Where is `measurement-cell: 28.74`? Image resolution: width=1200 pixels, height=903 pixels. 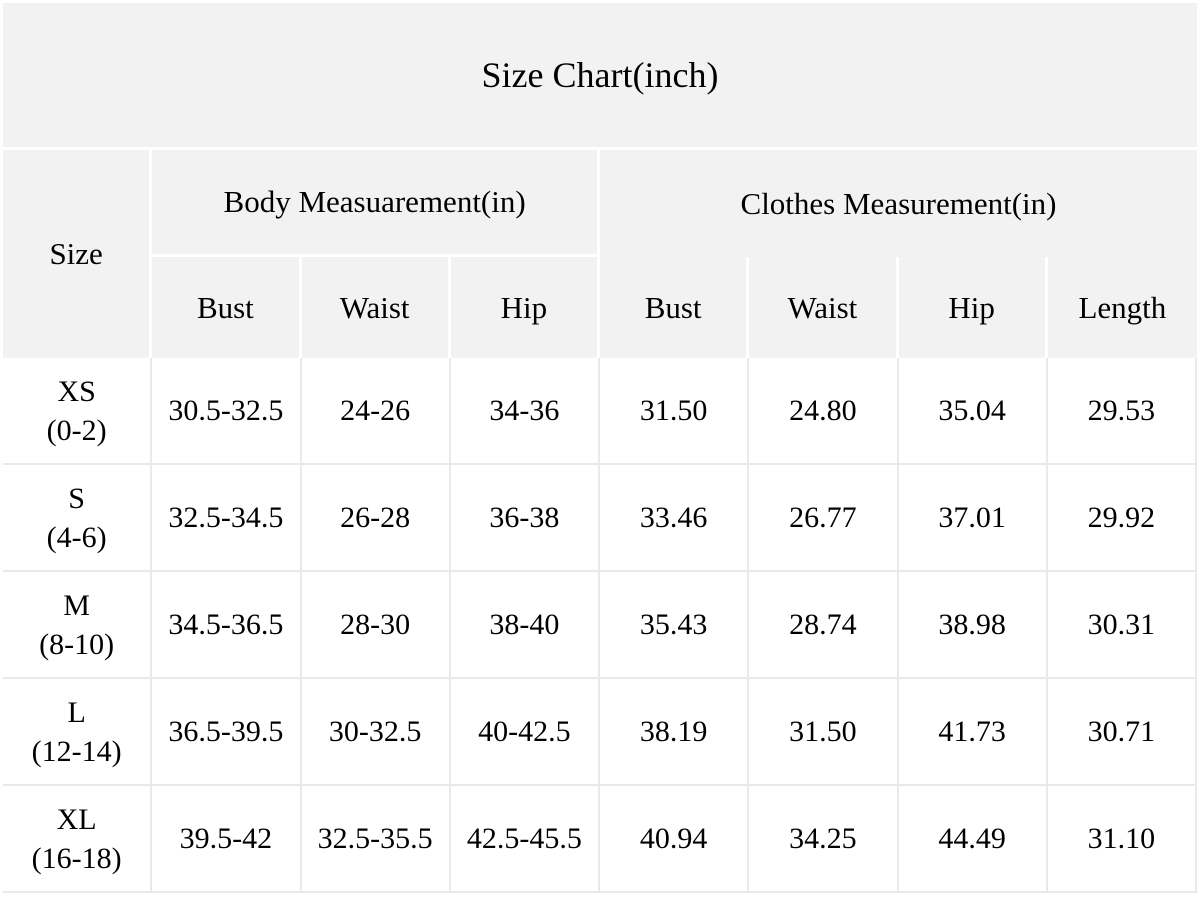 measurement-cell: 28.74 is located at coordinates (824, 625).